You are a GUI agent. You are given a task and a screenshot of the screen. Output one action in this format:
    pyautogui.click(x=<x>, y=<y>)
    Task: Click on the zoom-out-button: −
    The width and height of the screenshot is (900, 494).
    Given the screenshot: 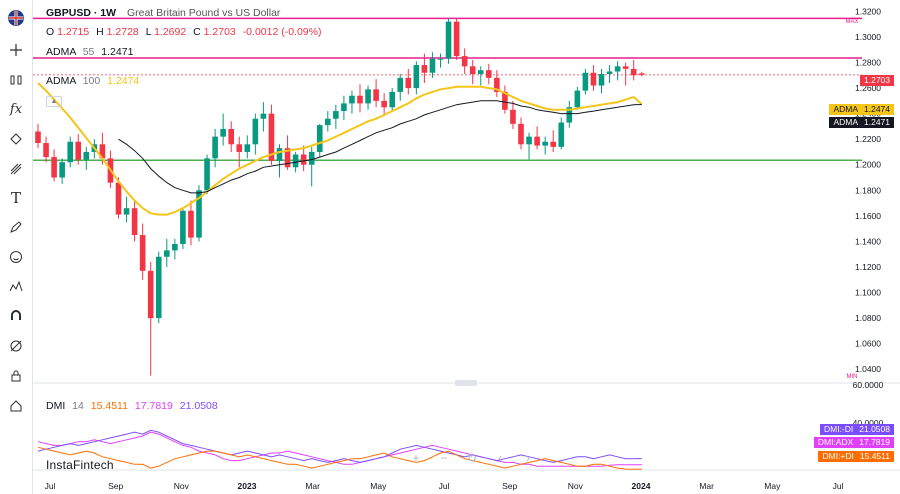 What is the action you would take?
    pyautogui.click(x=444, y=458)
    